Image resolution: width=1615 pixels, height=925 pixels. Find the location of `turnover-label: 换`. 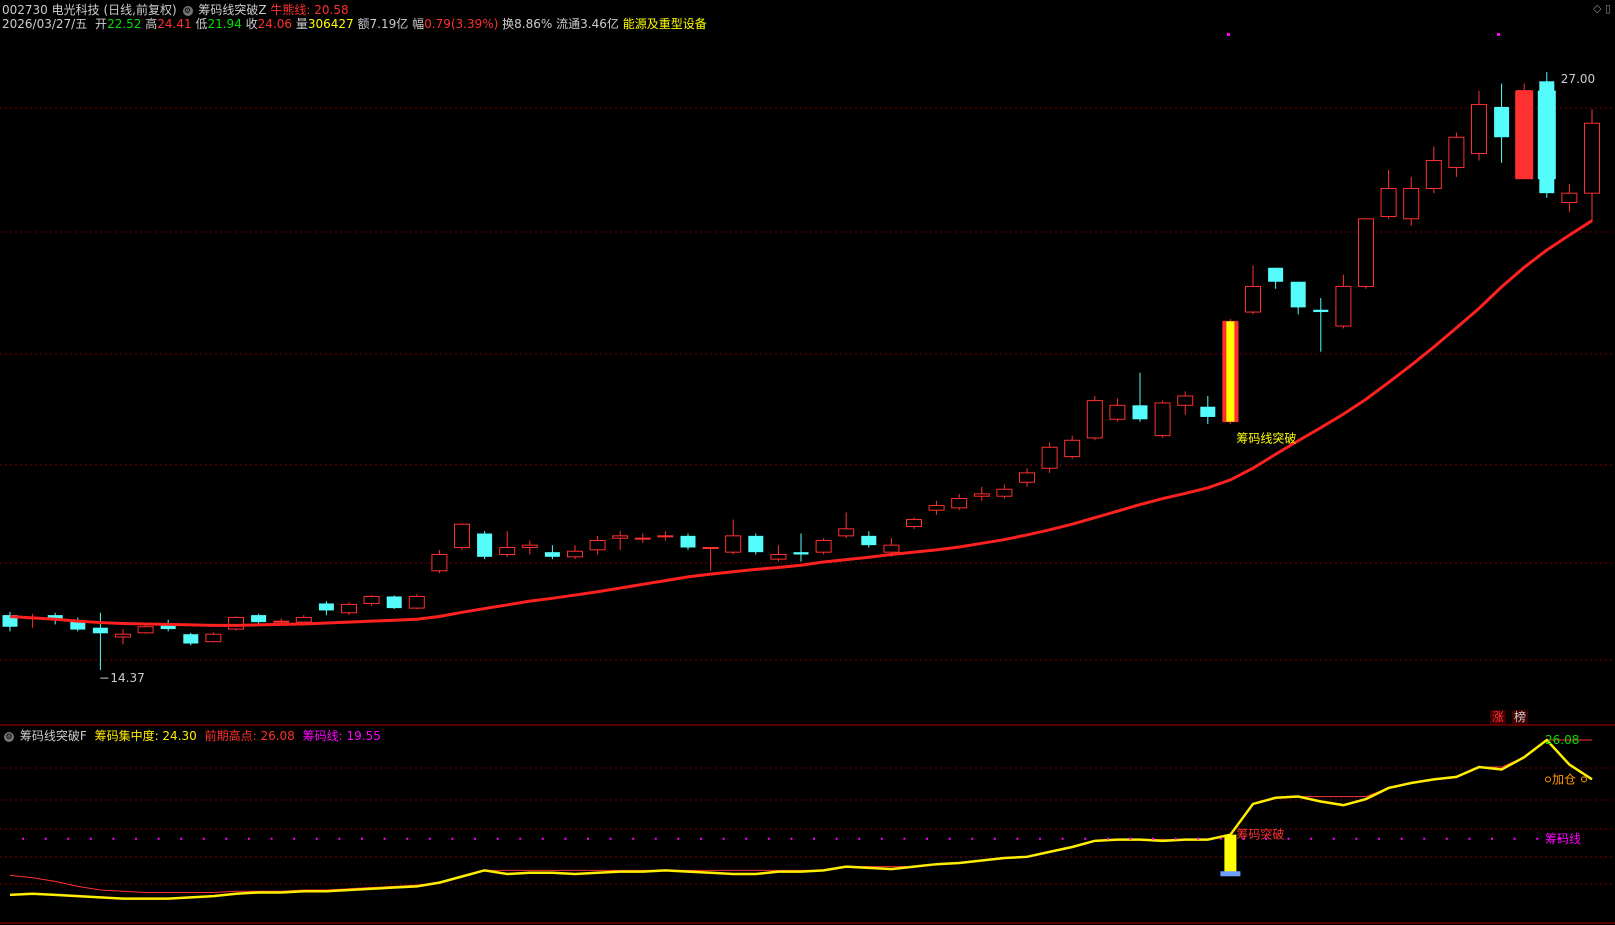

turnover-label: 换 is located at coordinates (508, 24).